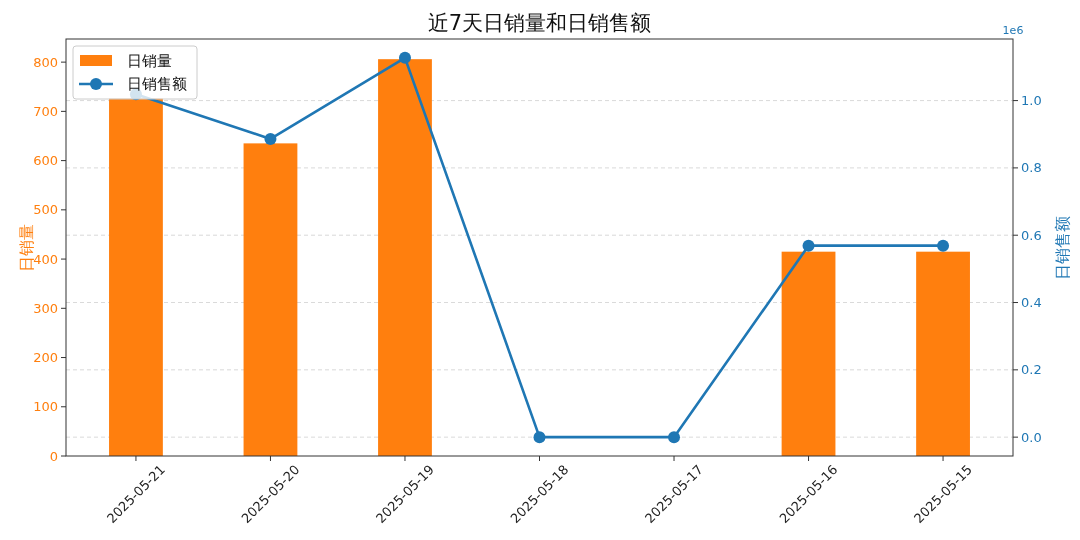 The height and width of the screenshot is (540, 1080). What do you see at coordinates (1031, 101) in the screenshot?
I see `y2-tick-label: 1.0` at bounding box center [1031, 101].